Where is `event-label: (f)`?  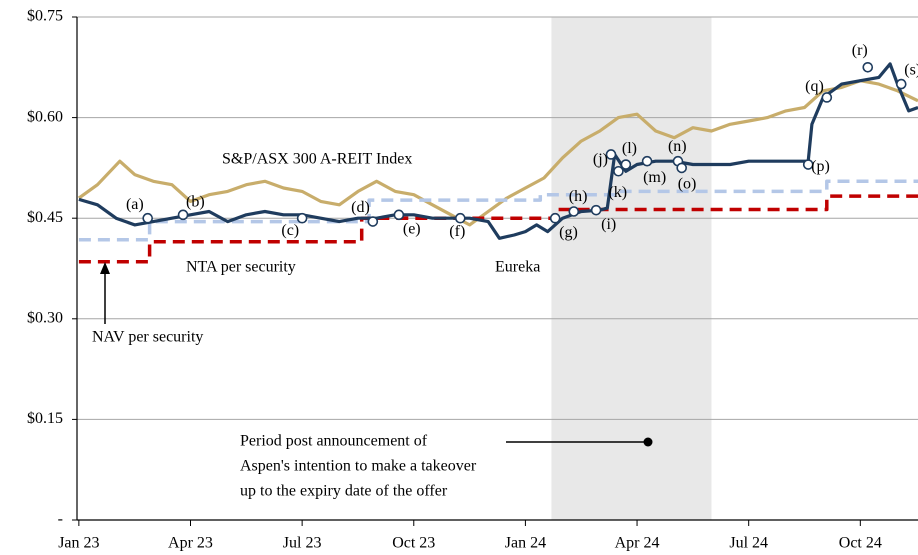 event-label: (f) is located at coordinates (457, 231).